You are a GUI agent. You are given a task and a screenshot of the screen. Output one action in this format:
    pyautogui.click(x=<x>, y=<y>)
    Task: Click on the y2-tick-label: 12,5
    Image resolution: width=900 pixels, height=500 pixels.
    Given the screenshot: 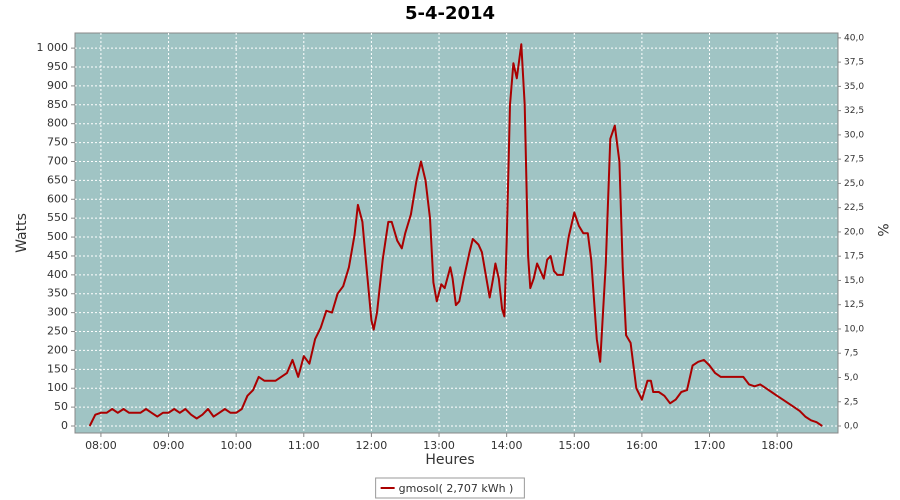 What is the action you would take?
    pyautogui.click(x=854, y=305)
    